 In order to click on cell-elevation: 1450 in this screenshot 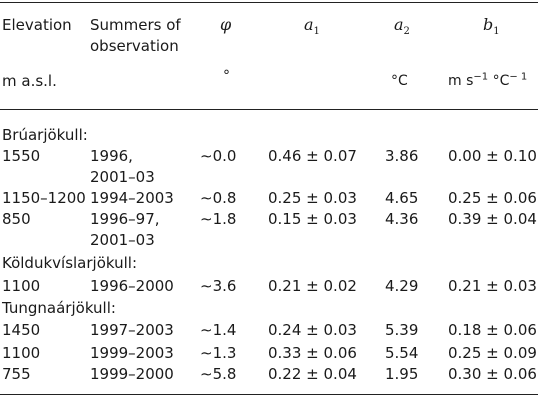, I will do `click(21, 330)`.